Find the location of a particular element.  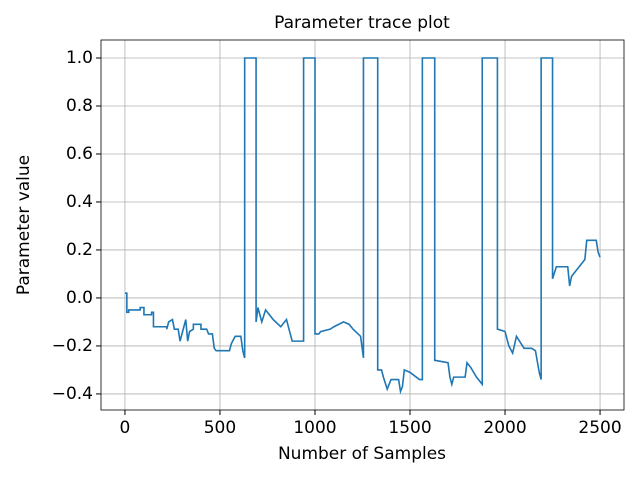

chart-title: Parameter trace plot is located at coordinates (362, 23).